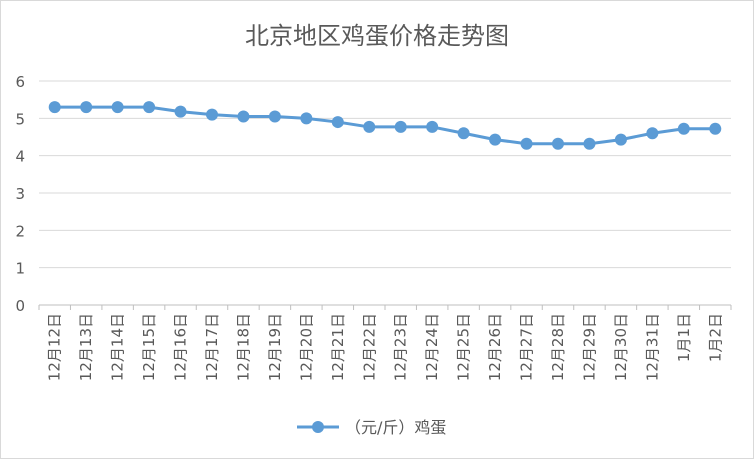 The width and height of the screenshot is (754, 462). Describe the element at coordinates (149, 347) in the screenshot. I see `x-tick-label: 12月15日` at that location.